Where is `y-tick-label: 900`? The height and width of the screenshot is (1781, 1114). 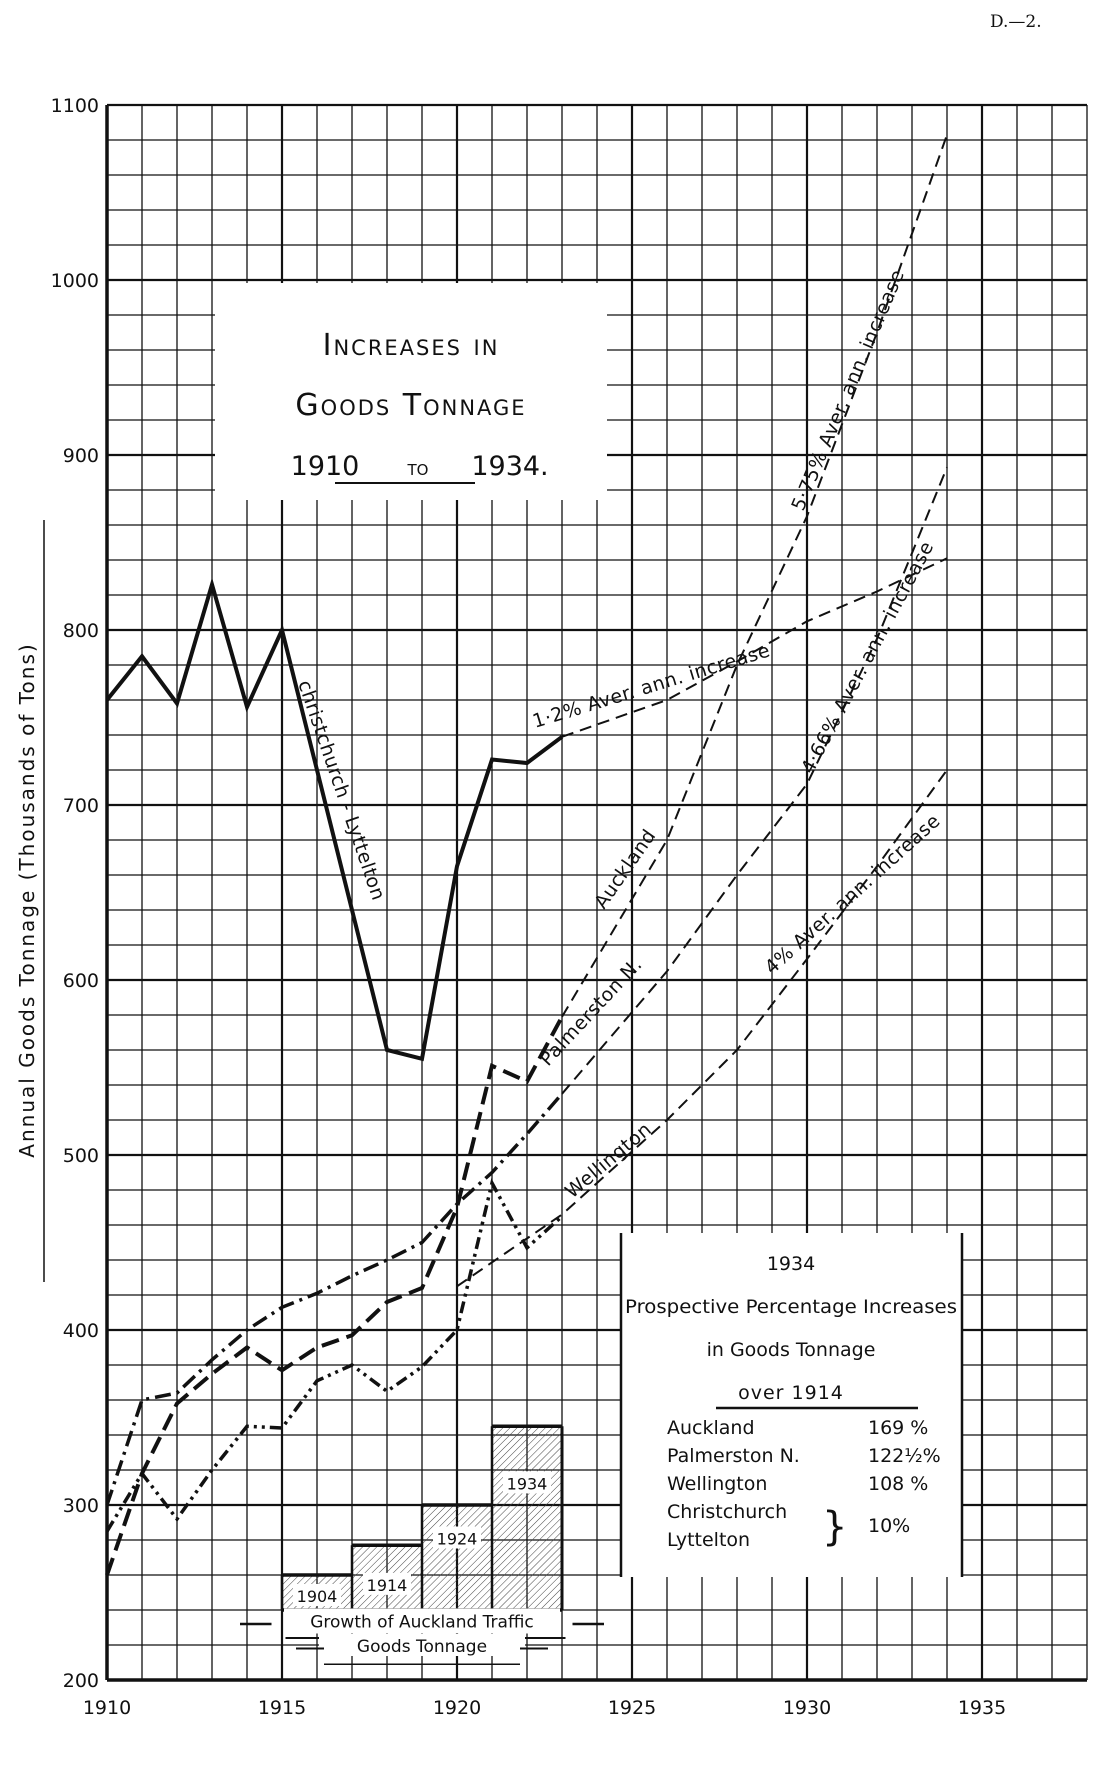
y-tick-label: 900 is located at coordinates (81, 456).